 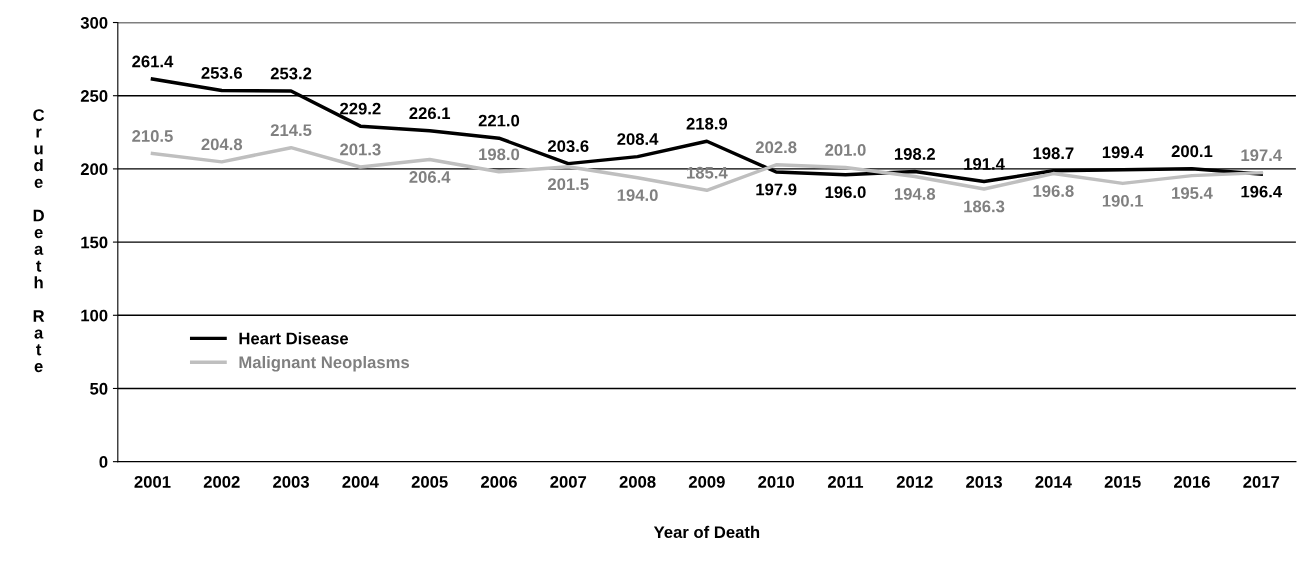 I want to click on data-label: 229.2, so click(x=360, y=108).